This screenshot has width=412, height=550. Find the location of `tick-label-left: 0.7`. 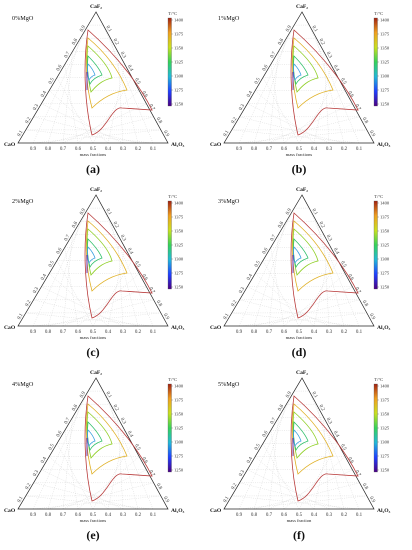

tick-label-left: 0.7 is located at coordinates (68, 55).